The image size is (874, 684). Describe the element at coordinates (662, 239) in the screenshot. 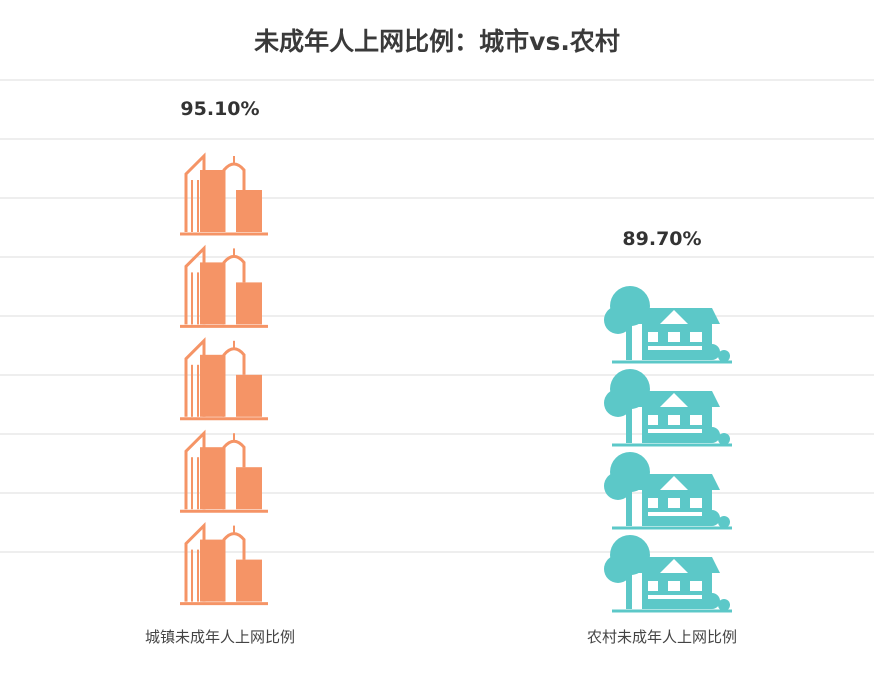

I see `data-label-rural: 89.70%` at that location.